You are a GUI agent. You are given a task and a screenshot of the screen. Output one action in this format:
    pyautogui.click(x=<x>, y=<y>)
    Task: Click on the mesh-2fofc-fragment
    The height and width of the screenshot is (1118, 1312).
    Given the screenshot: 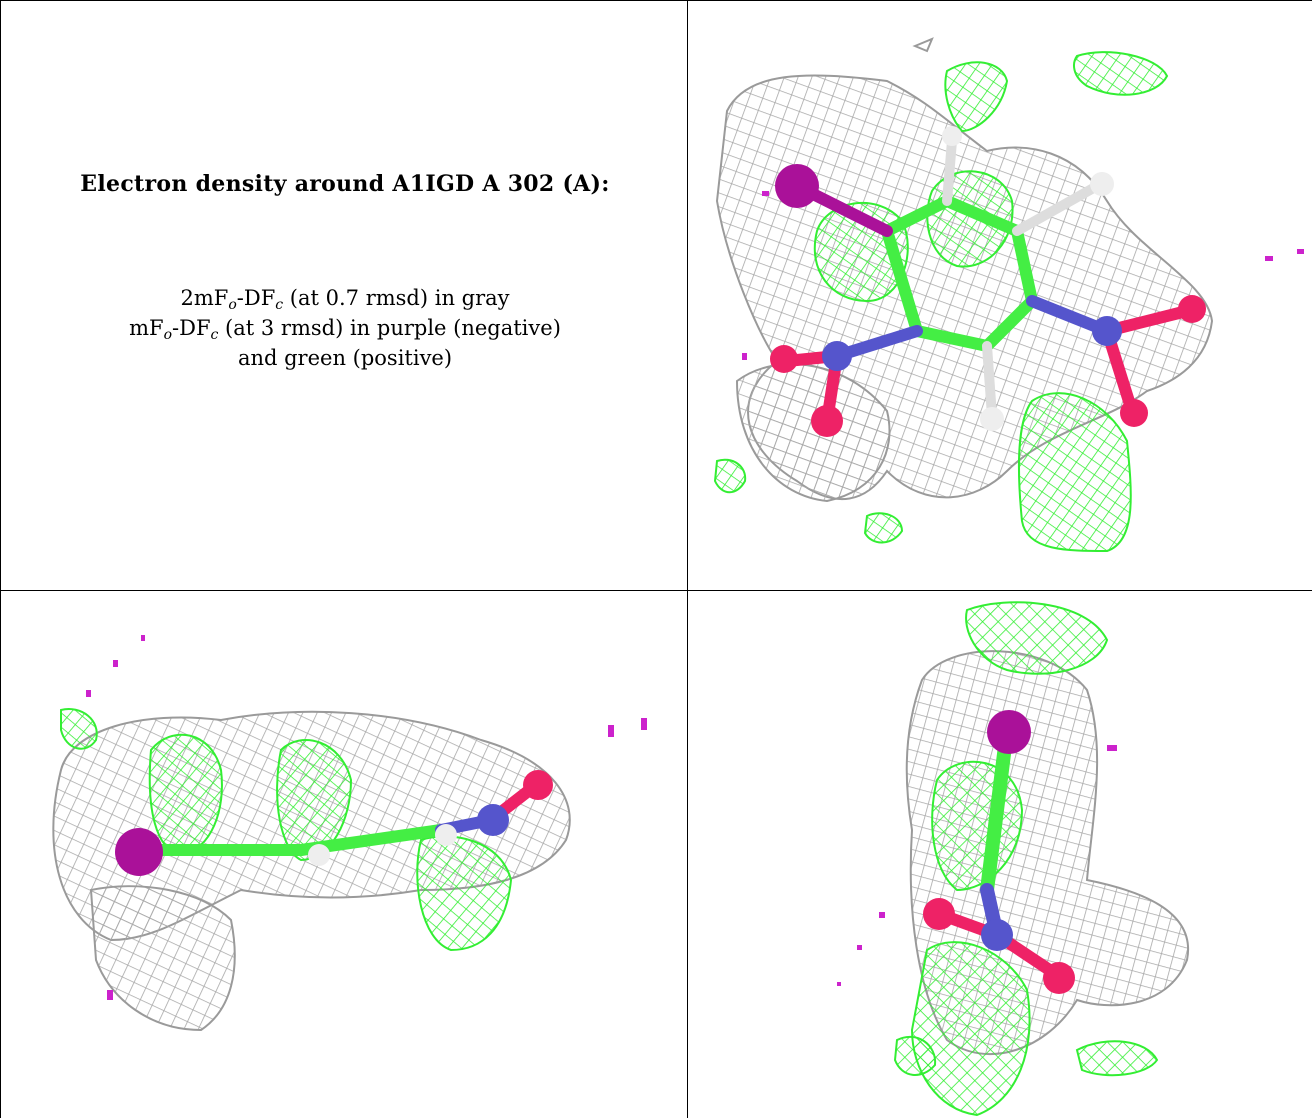 What is the action you would take?
    pyautogui.click(x=923, y=45)
    